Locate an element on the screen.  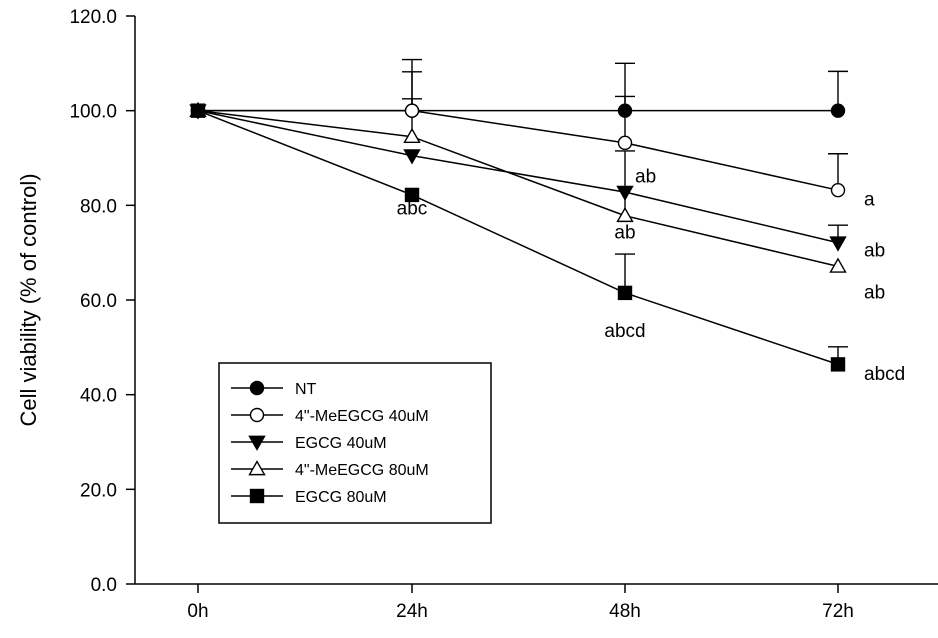
y-tick-label: 120.0 is located at coordinates (93, 17).